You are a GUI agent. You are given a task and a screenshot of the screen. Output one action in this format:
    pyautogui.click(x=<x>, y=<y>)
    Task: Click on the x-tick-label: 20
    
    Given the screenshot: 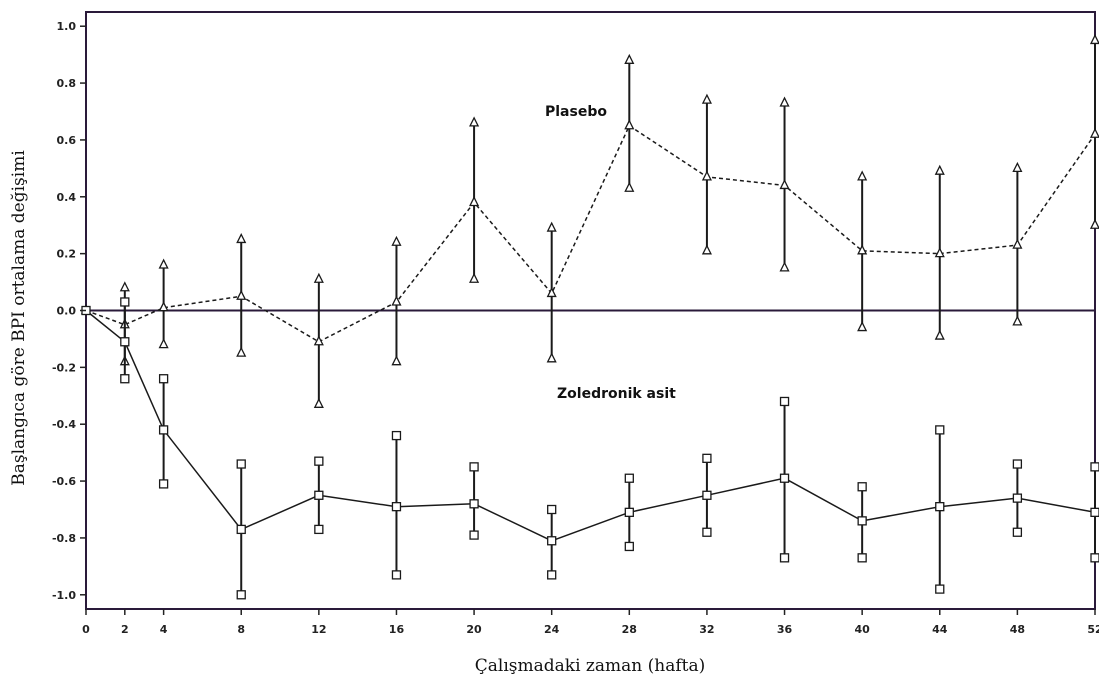 What is the action you would take?
    pyautogui.click(x=474, y=629)
    